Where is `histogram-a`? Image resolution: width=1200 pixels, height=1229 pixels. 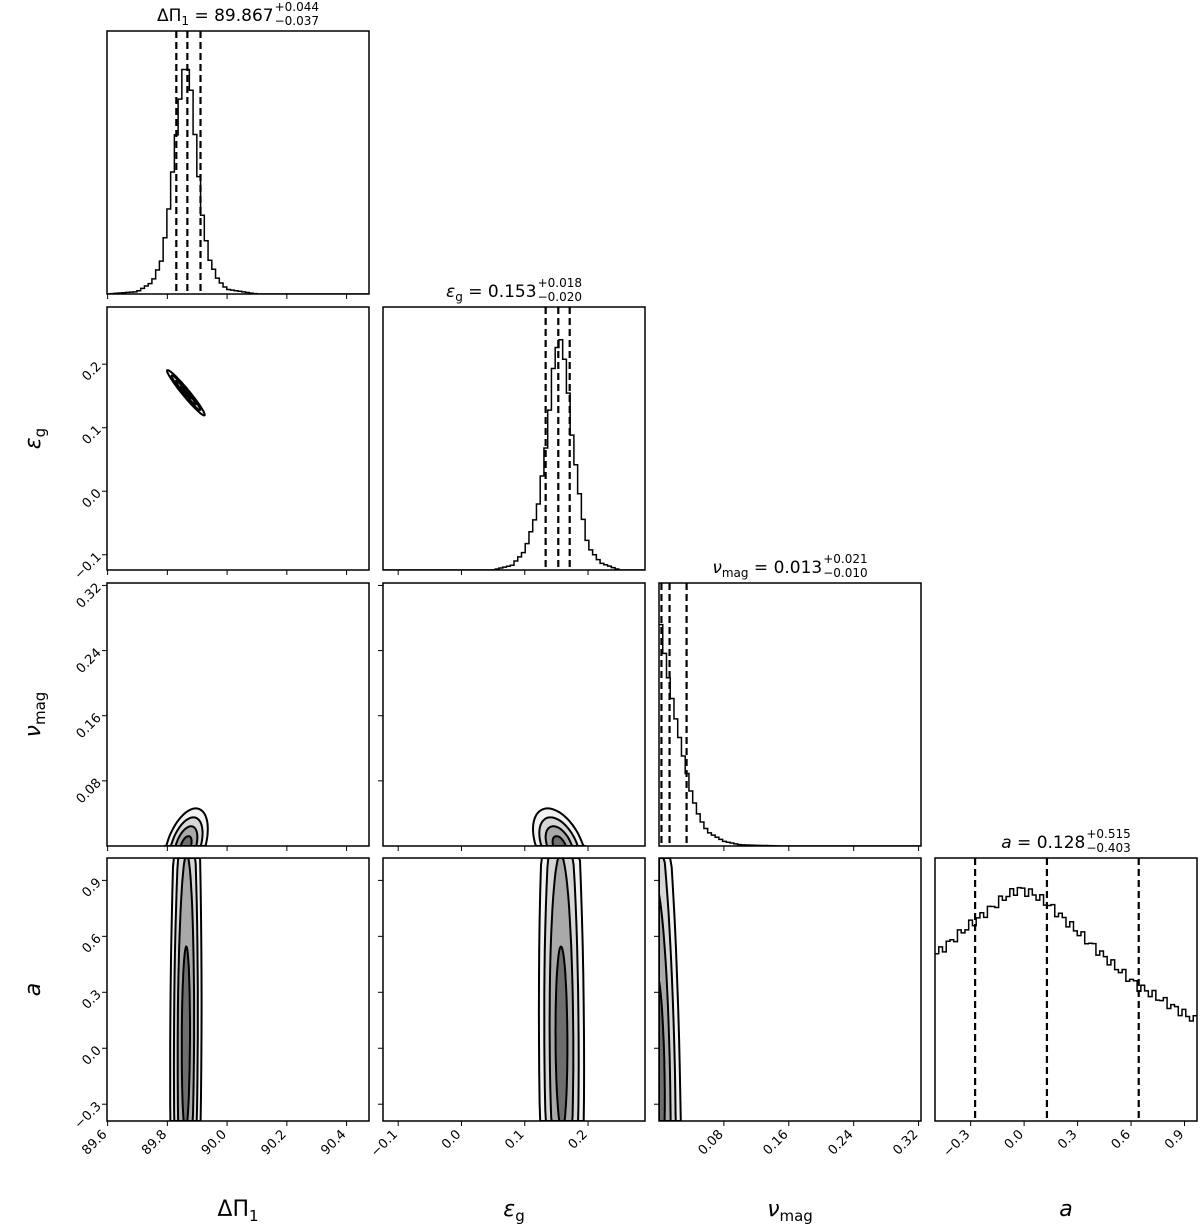 histogram-a is located at coordinates (1066, 989).